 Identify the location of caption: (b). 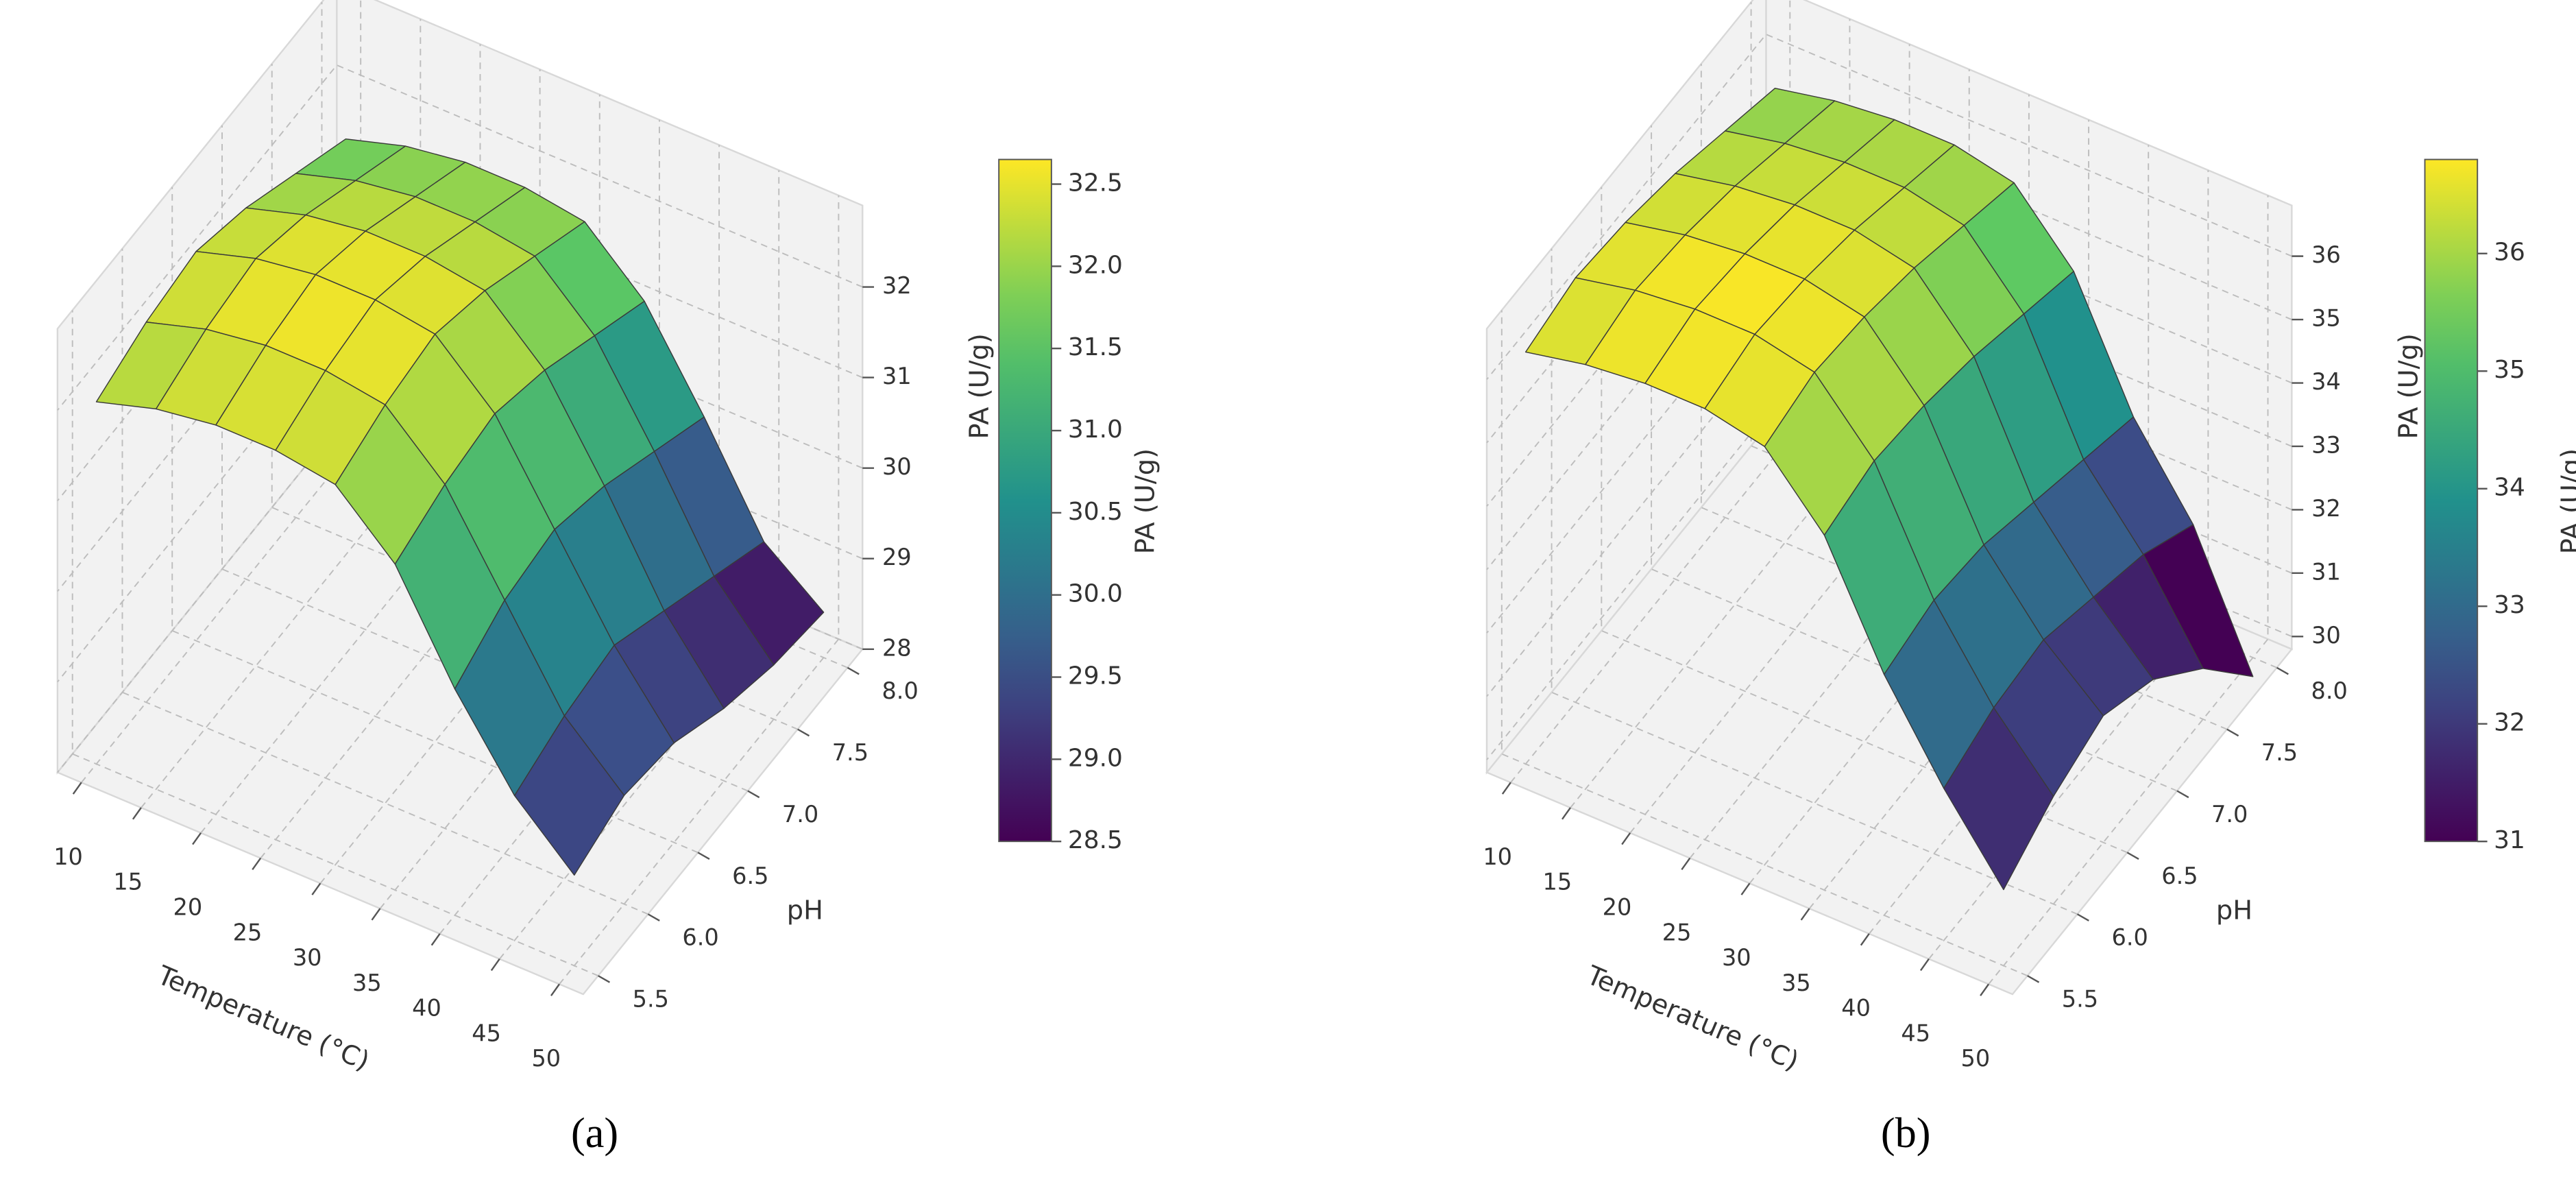
(1906, 1133).